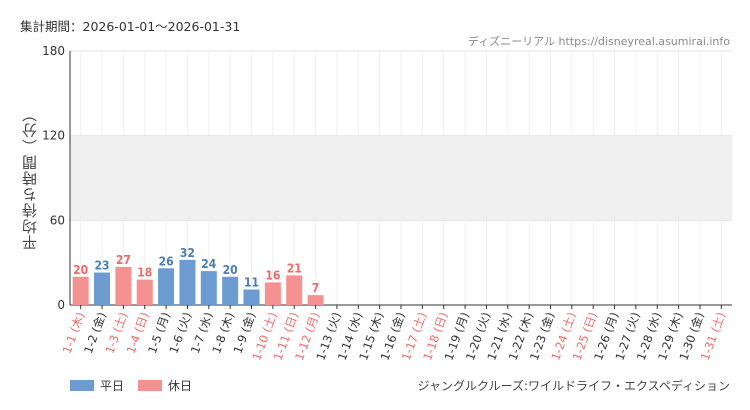 Image resolution: width=750 pixels, height=410 pixels. What do you see at coordinates (272, 275) in the screenshot?
I see `bar-value-label: 16` at bounding box center [272, 275].